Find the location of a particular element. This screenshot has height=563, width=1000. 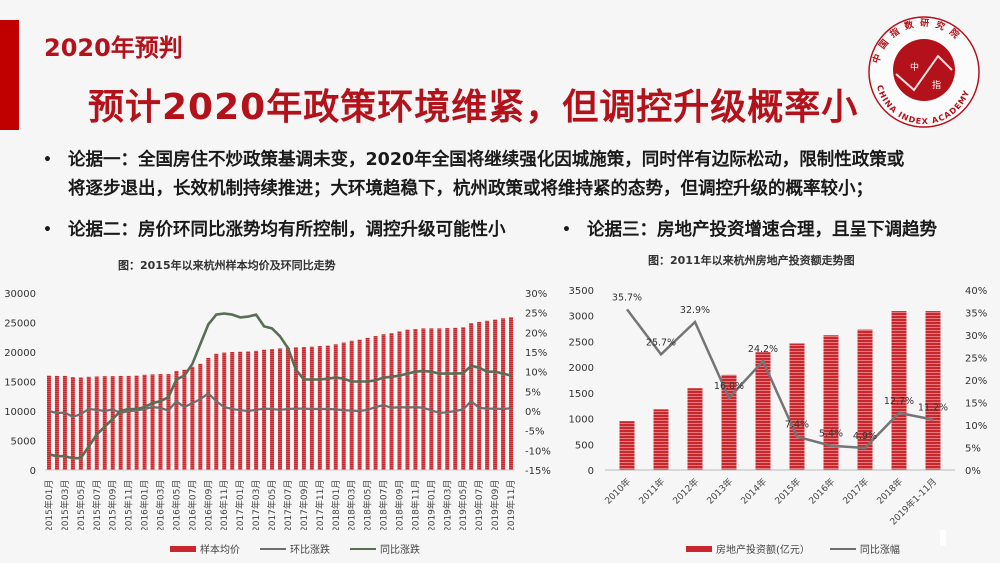

x-tick-label: 2012年 is located at coordinates (685, 491).